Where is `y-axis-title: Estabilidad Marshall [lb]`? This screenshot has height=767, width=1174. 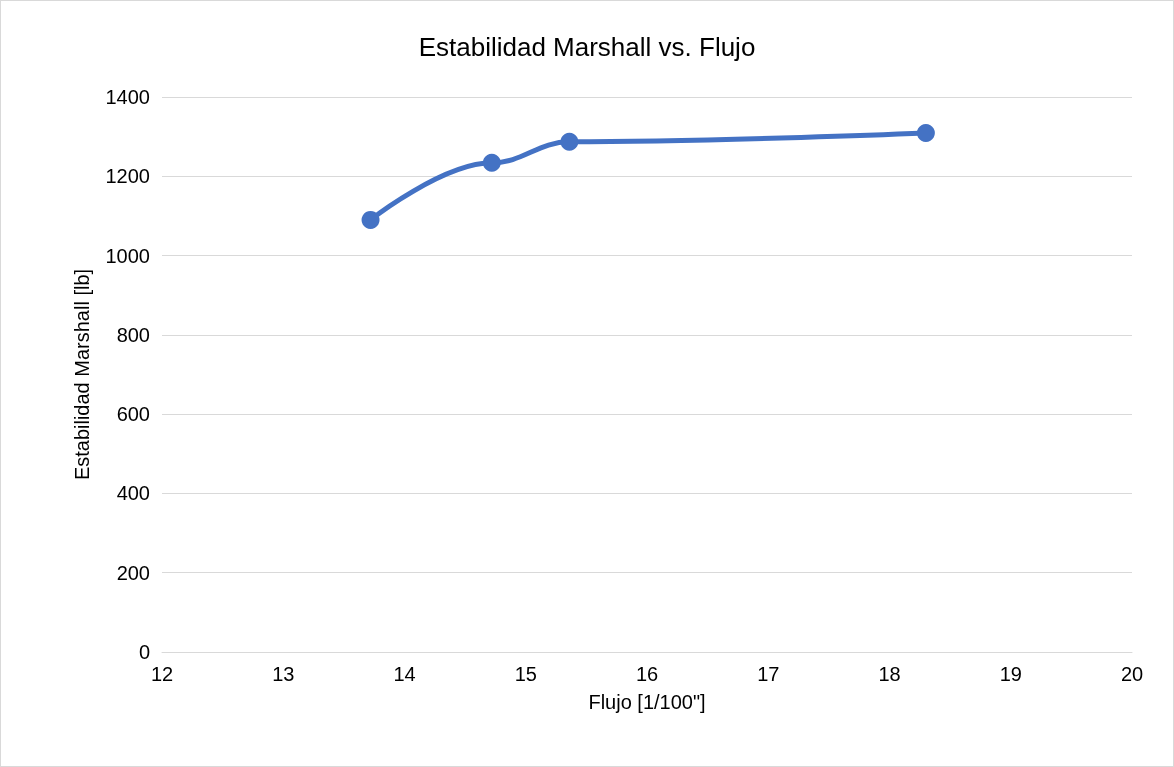
y-axis-title: Estabilidad Marshall [lb] is located at coordinates (82, 374).